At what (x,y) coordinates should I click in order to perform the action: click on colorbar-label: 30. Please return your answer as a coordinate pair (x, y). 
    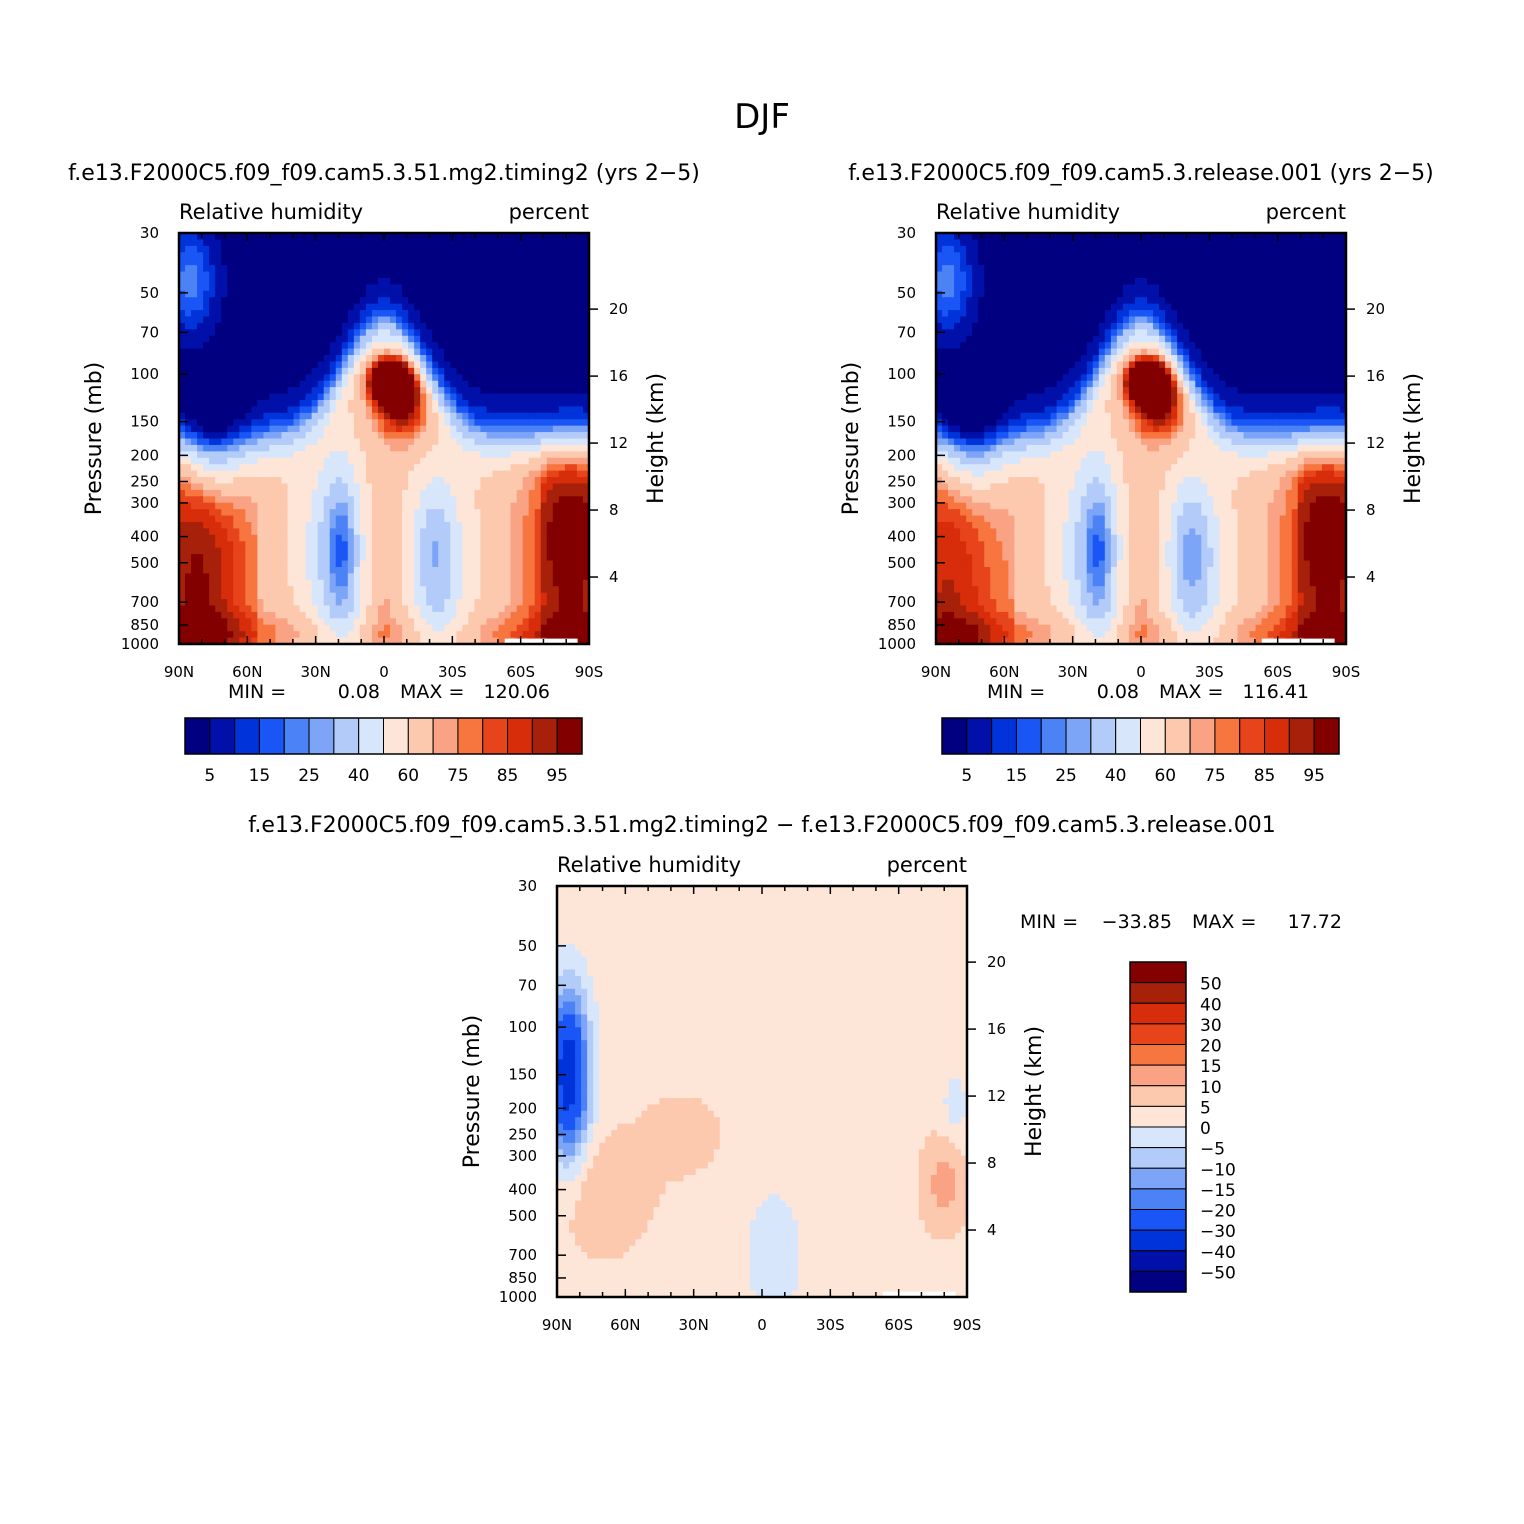
    Looking at the image, I should click on (1211, 1026).